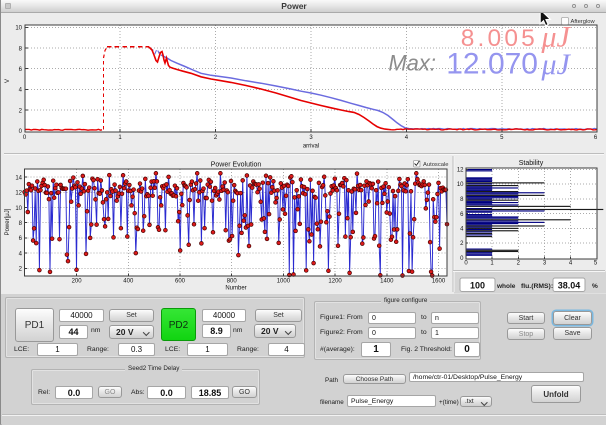  Describe the element at coordinates (569, 286) in the screenshot. I see `svg-text: 38.04` at that location.